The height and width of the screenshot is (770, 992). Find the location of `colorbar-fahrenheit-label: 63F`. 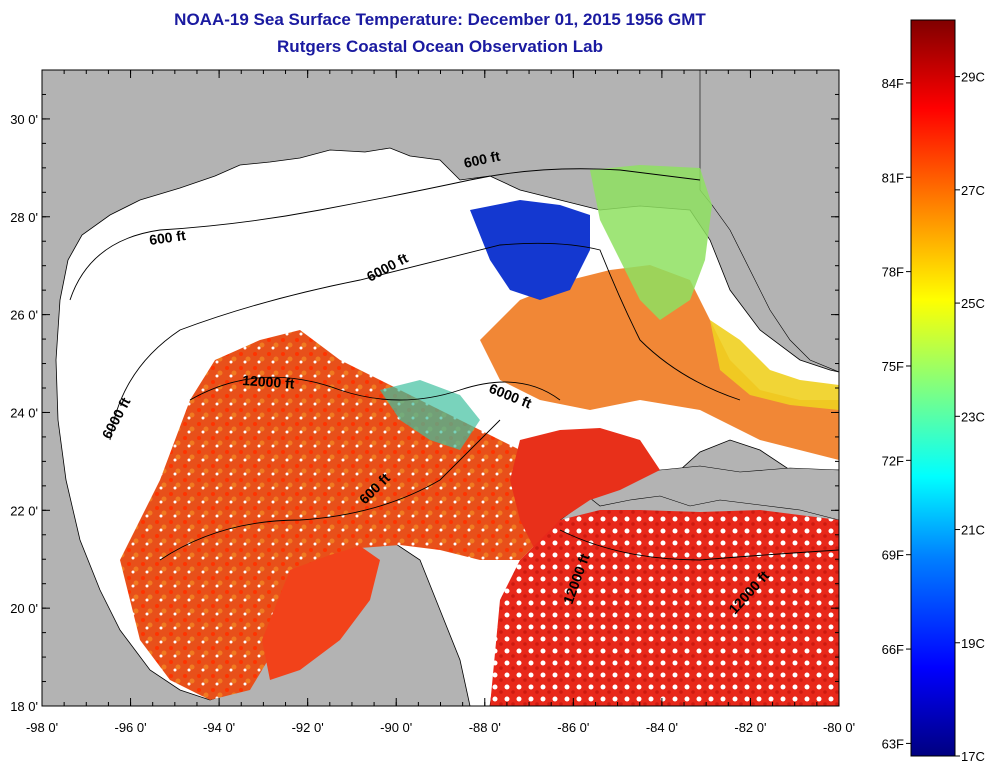

colorbar-fahrenheit-label: 63F is located at coordinates (893, 743).